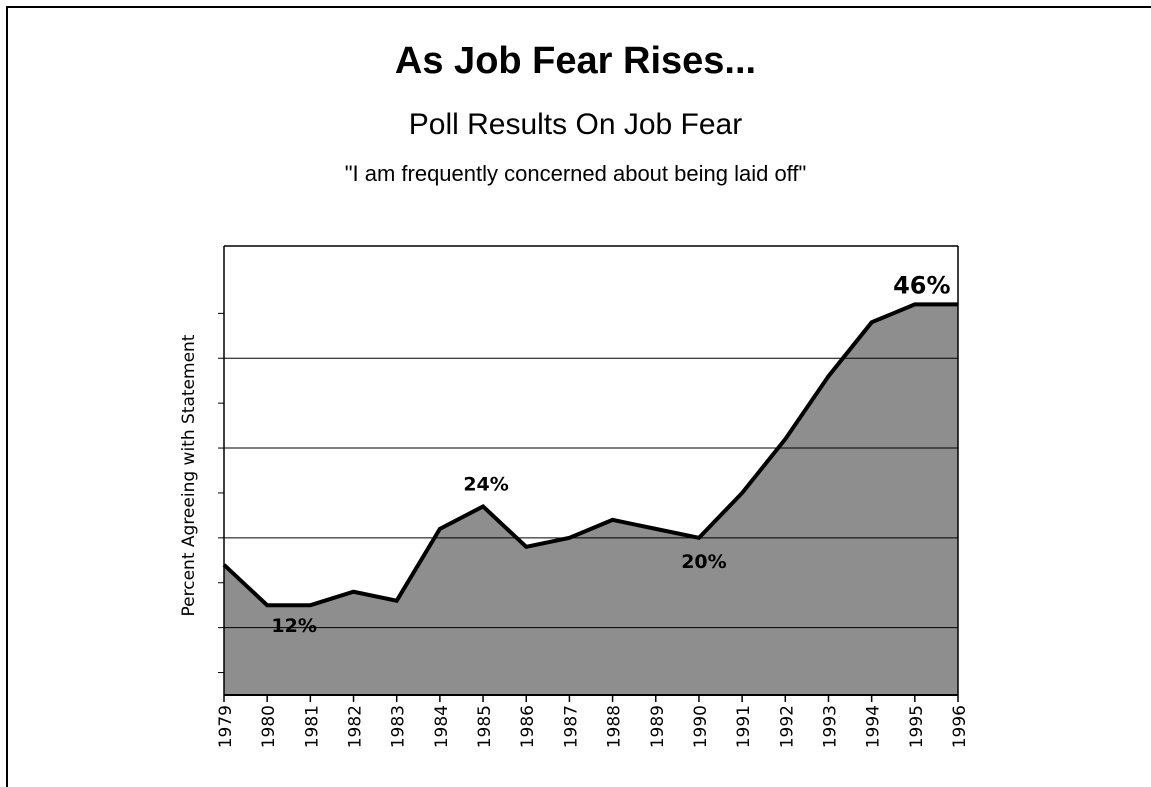 This screenshot has height=787, width=1151. What do you see at coordinates (960, 726) in the screenshot?
I see `x-tick-label: 1996` at bounding box center [960, 726].